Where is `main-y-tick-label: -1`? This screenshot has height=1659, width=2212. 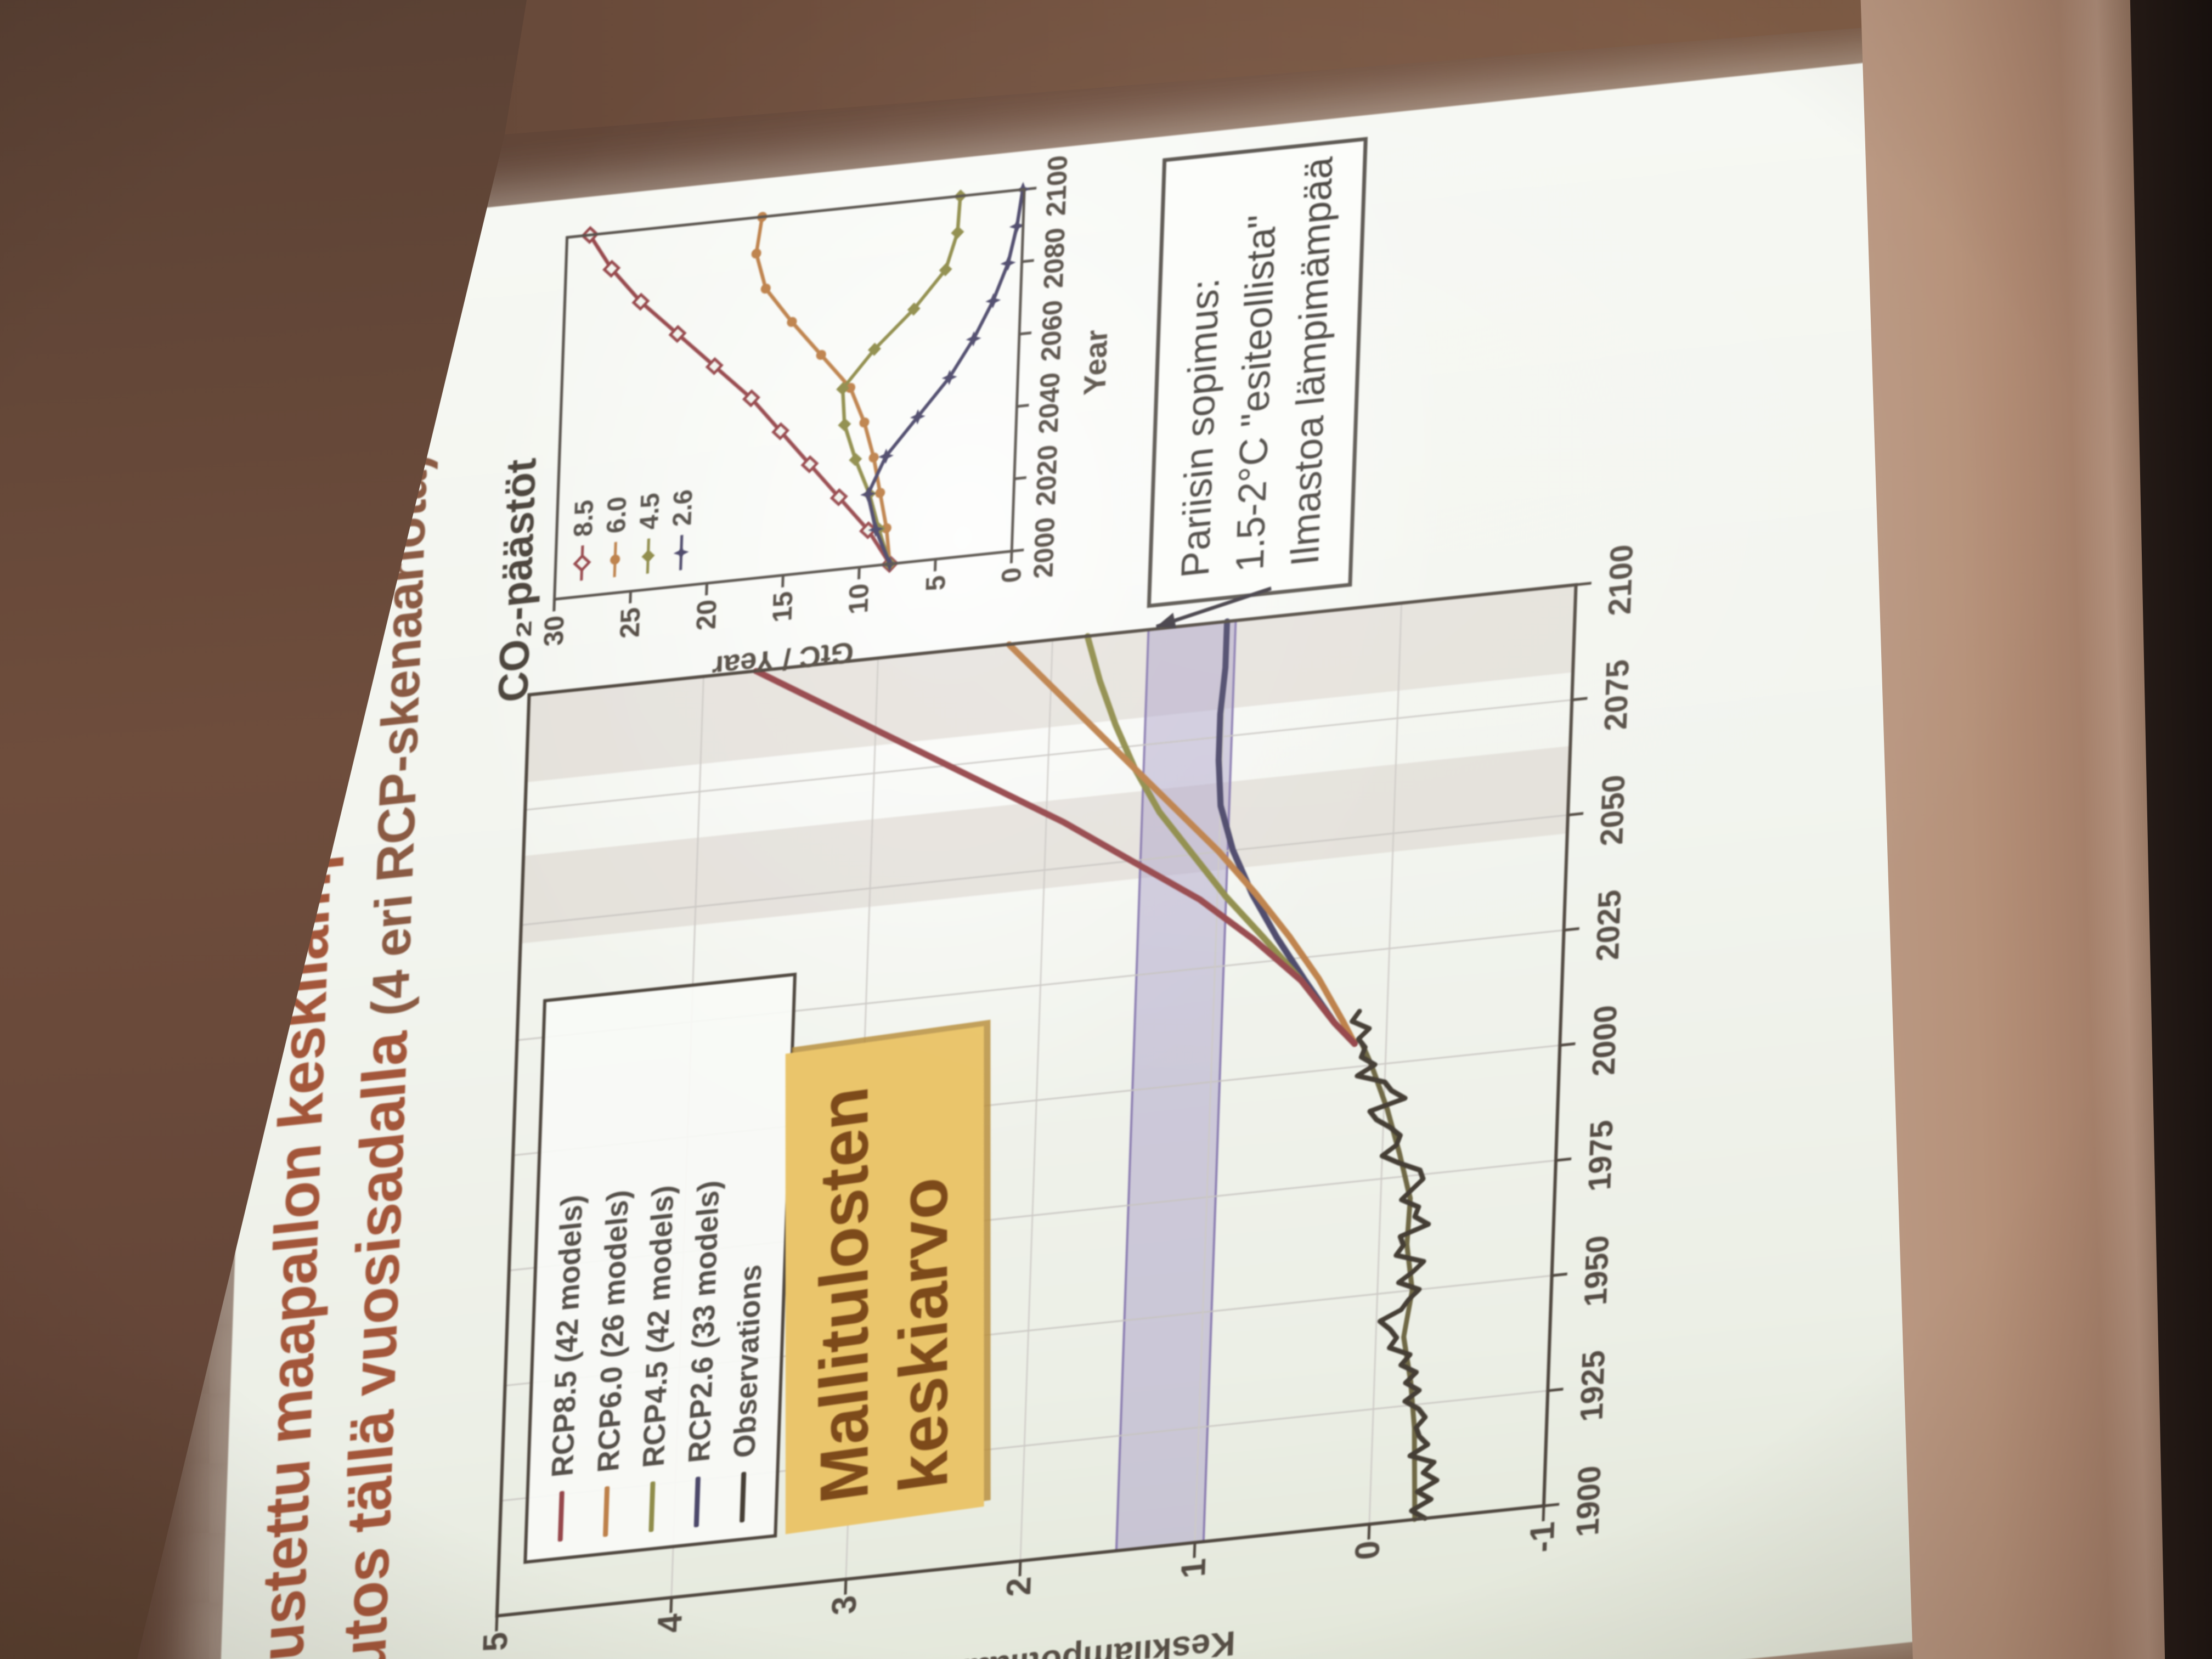
main-y-tick-label: -1 is located at coordinates (1542, 1537).